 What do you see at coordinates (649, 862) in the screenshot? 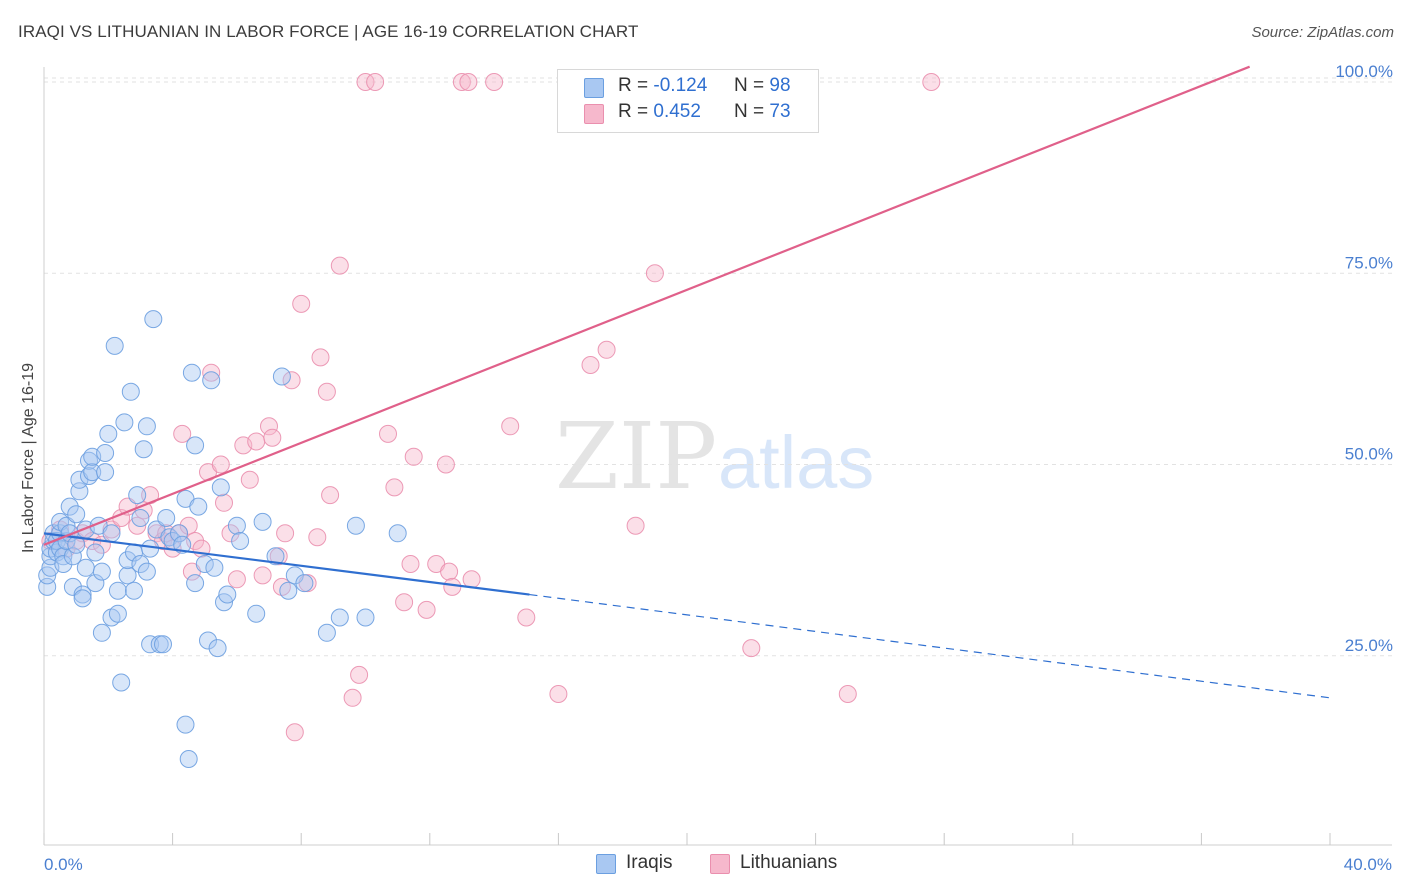
I see `iraqis-legend-label: Iraqis` at bounding box center [649, 862].